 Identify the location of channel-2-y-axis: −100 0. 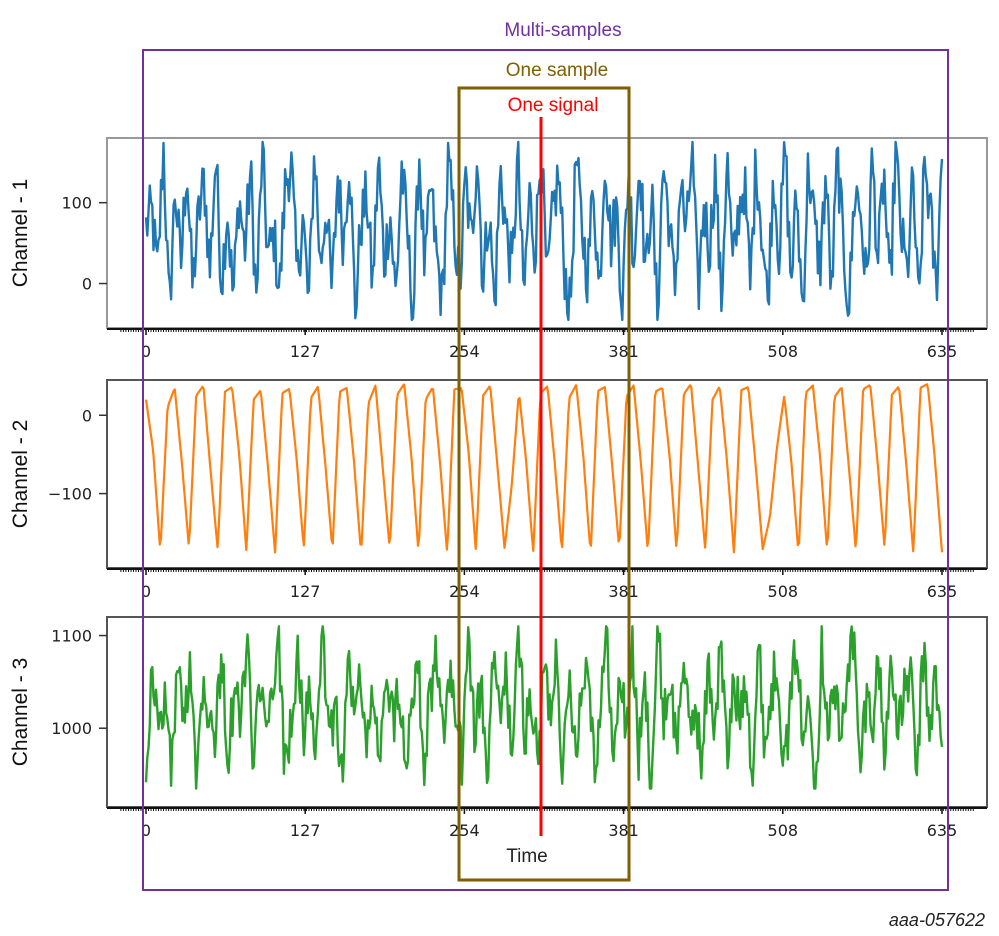
(77, 455).